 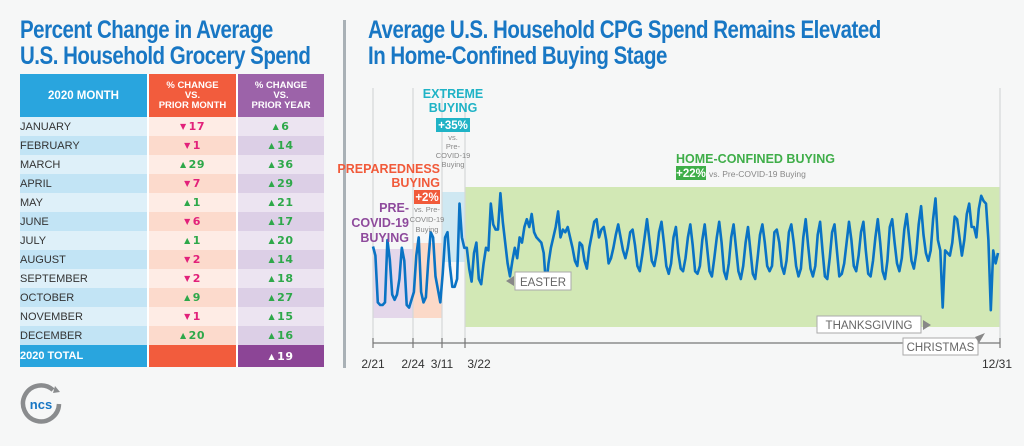 I want to click on total-prior-year-cell: ▲ 19, so click(x=280, y=356).